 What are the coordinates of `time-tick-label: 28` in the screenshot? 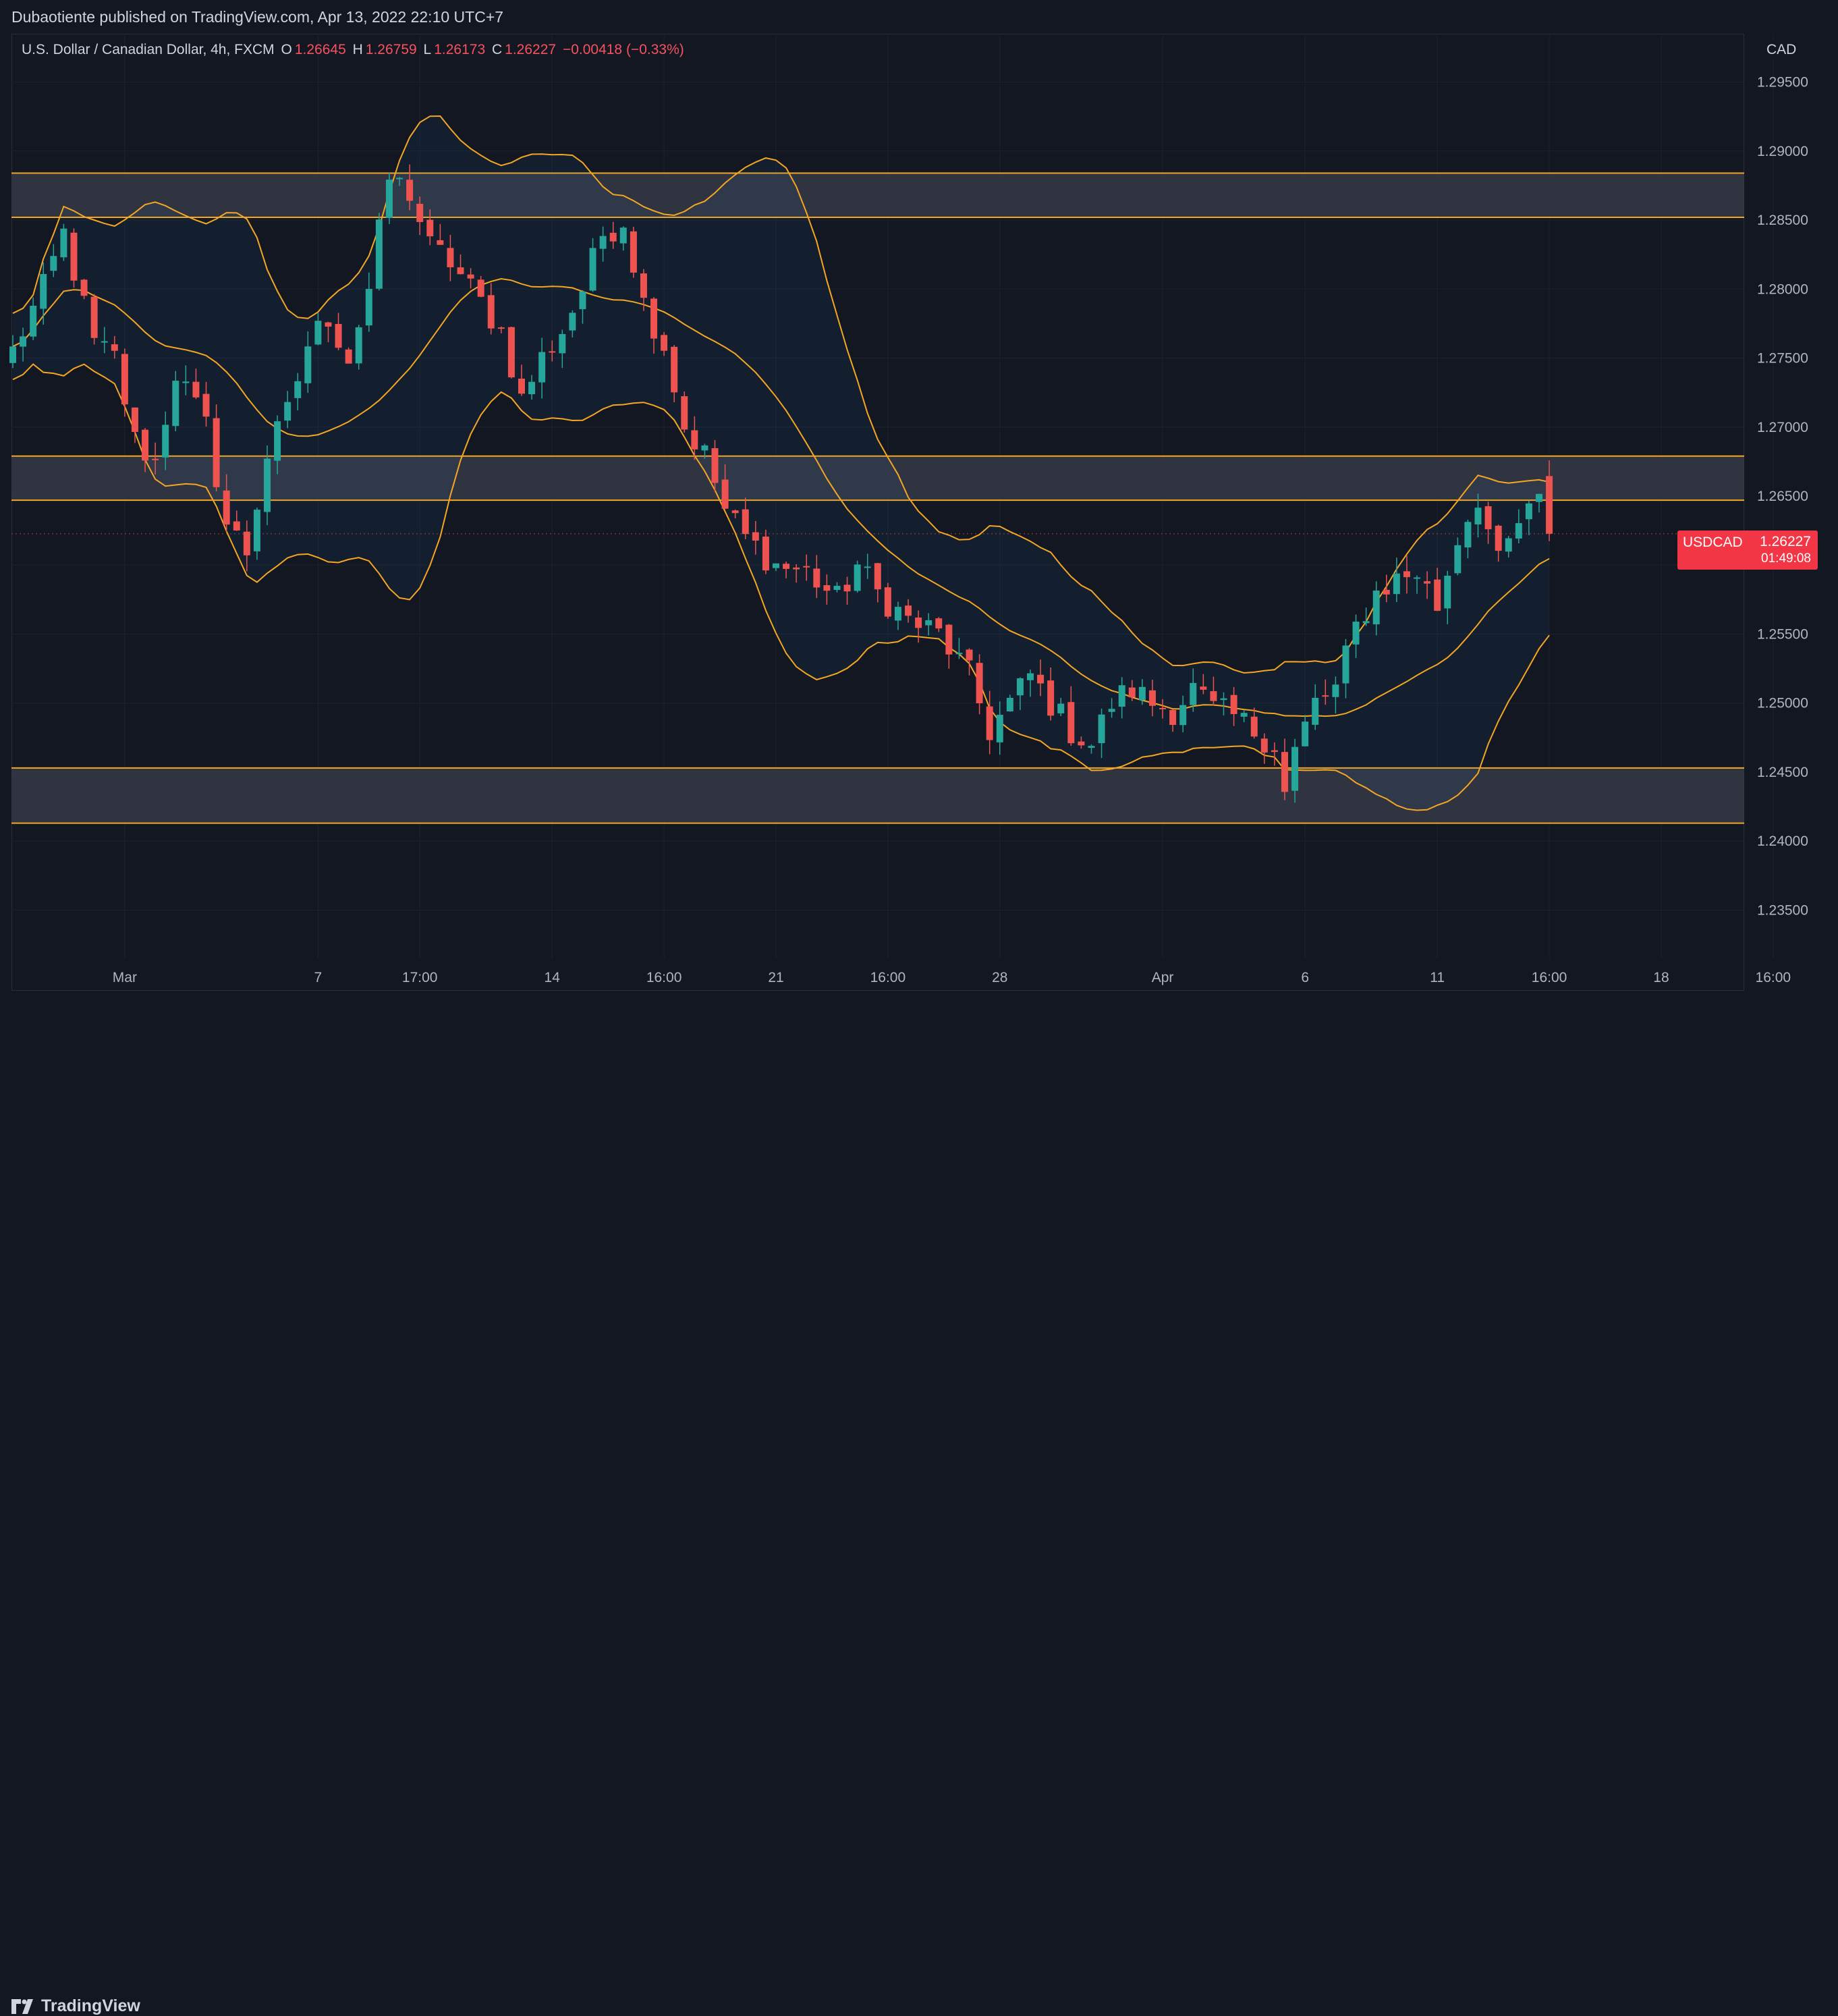 It's located at (999, 977).